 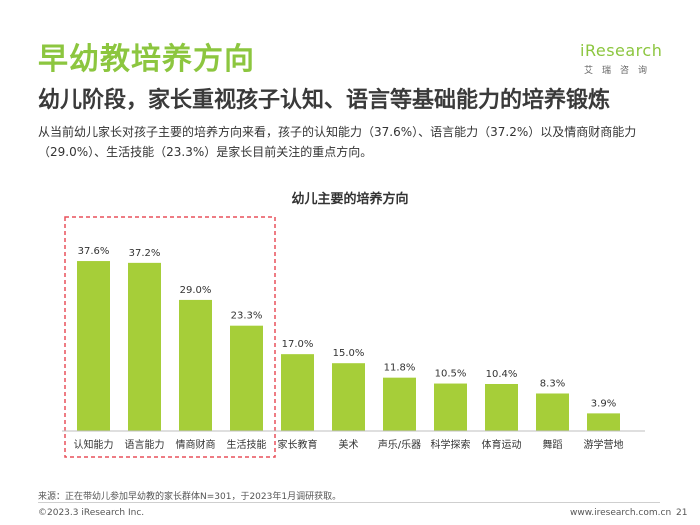 What do you see at coordinates (94, 251) in the screenshot?
I see `value-label-0: 37.6%` at bounding box center [94, 251].